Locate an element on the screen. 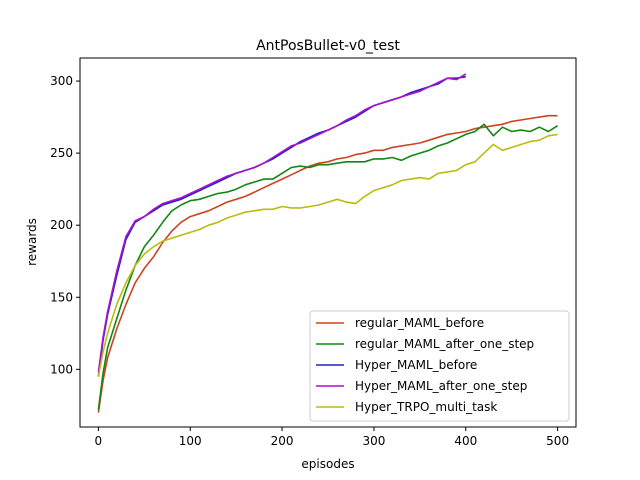 This screenshot has width=640, height=480. y-tick-label: 250 is located at coordinates (61, 153).